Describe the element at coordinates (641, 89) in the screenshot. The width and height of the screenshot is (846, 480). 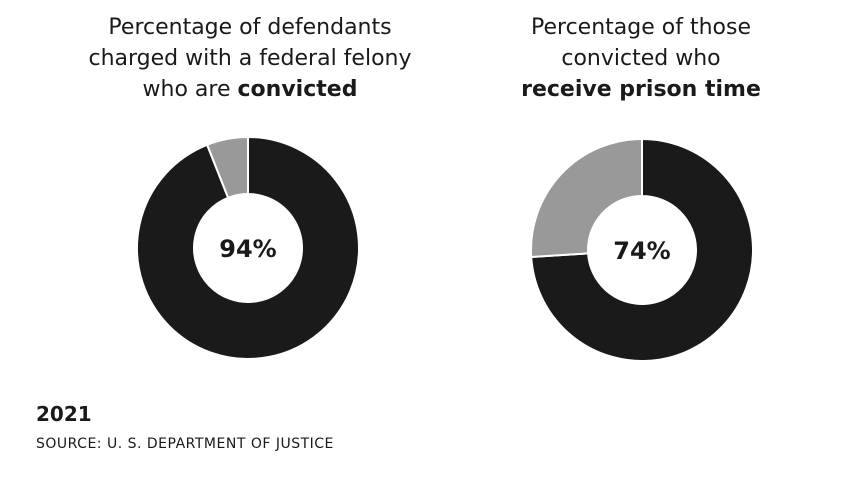
I see `title-emphasis: receive prison time` at that location.